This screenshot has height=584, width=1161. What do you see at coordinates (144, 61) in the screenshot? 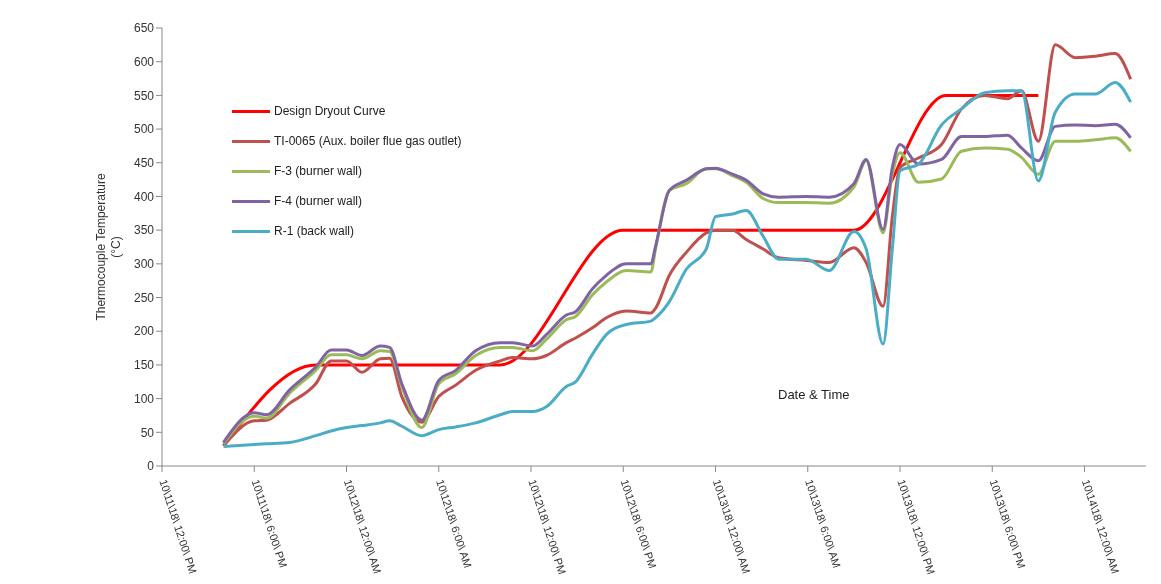
I see `y-tick-label: 600` at bounding box center [144, 61].